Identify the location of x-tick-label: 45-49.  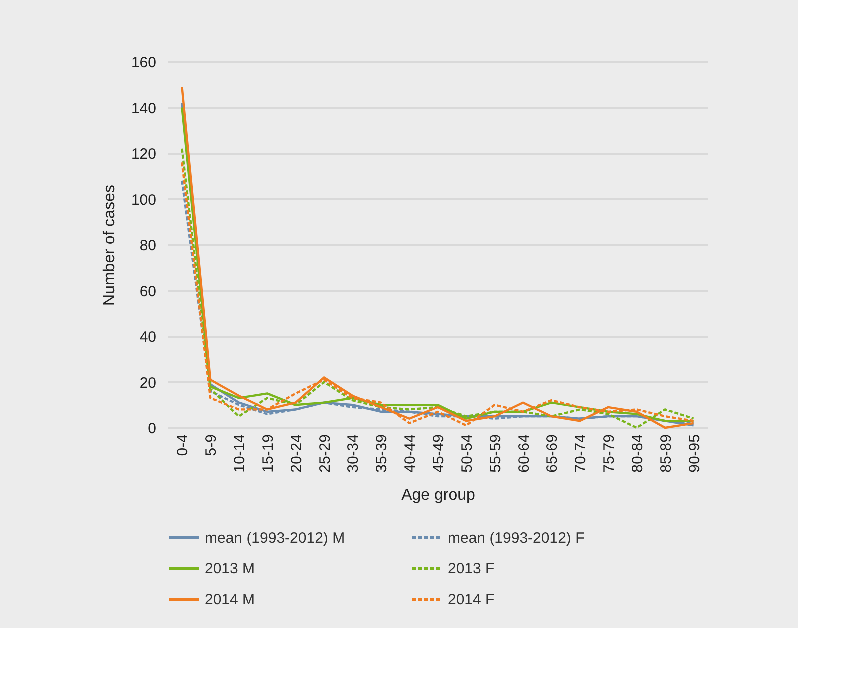
(439, 453).